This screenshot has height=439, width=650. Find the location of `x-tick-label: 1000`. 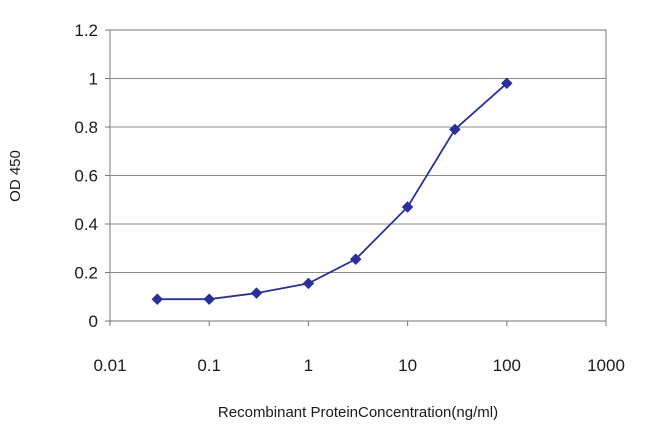

x-tick-label: 1000 is located at coordinates (606, 365).